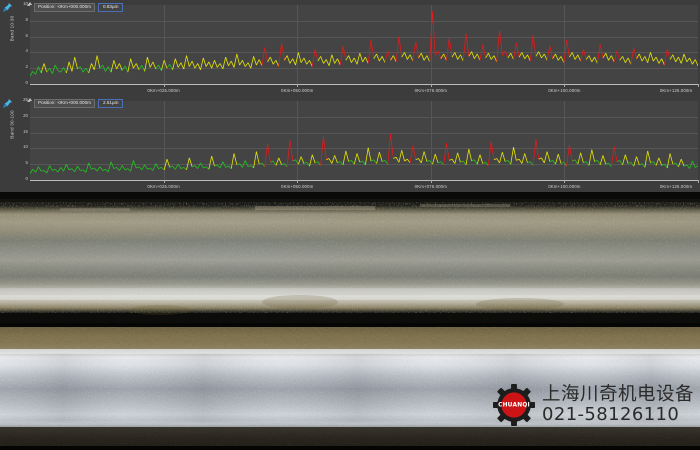  What do you see at coordinates (26, 19) in the screenshot?
I see `y-axis-tick-label: 8` at bounding box center [26, 19].